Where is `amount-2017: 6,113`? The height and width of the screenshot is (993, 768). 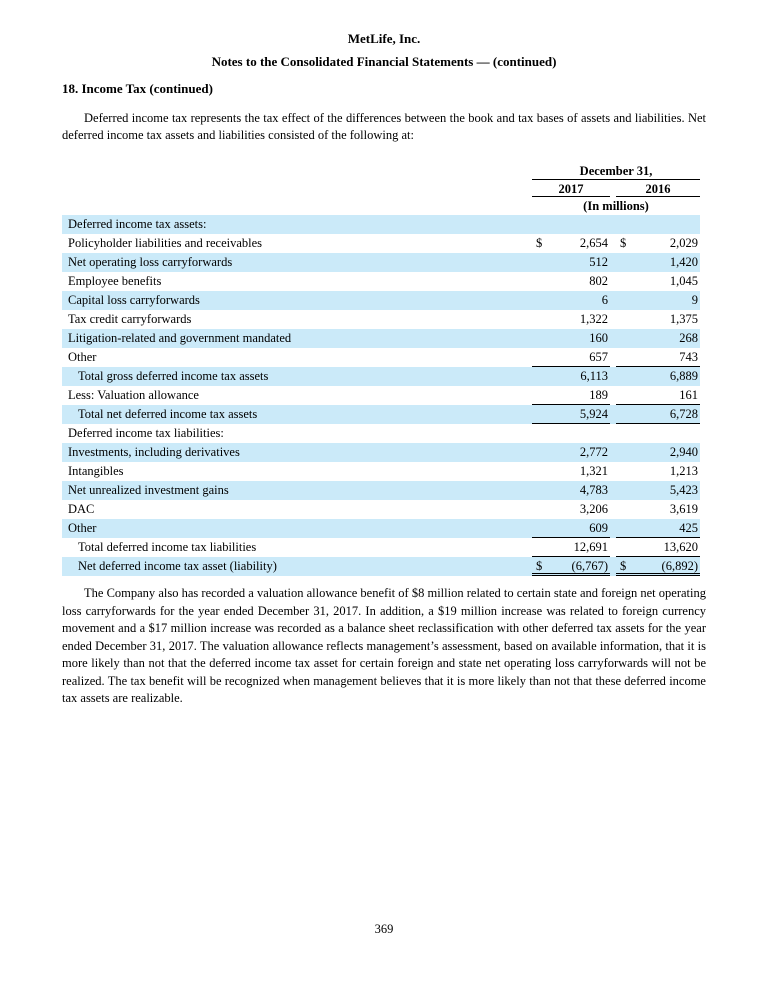 amount-2017: 6,113 is located at coordinates (571, 376).